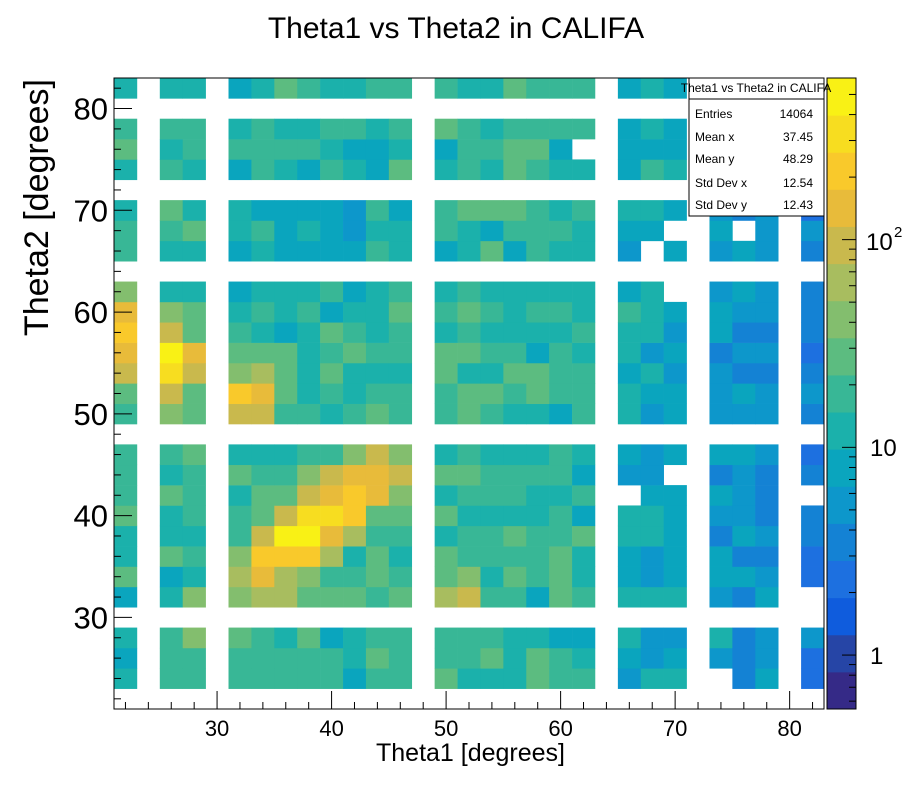 The image size is (915, 788). I want to click on chart-title: Theta1 vs Theta2 in CALIFA, so click(456, 28).